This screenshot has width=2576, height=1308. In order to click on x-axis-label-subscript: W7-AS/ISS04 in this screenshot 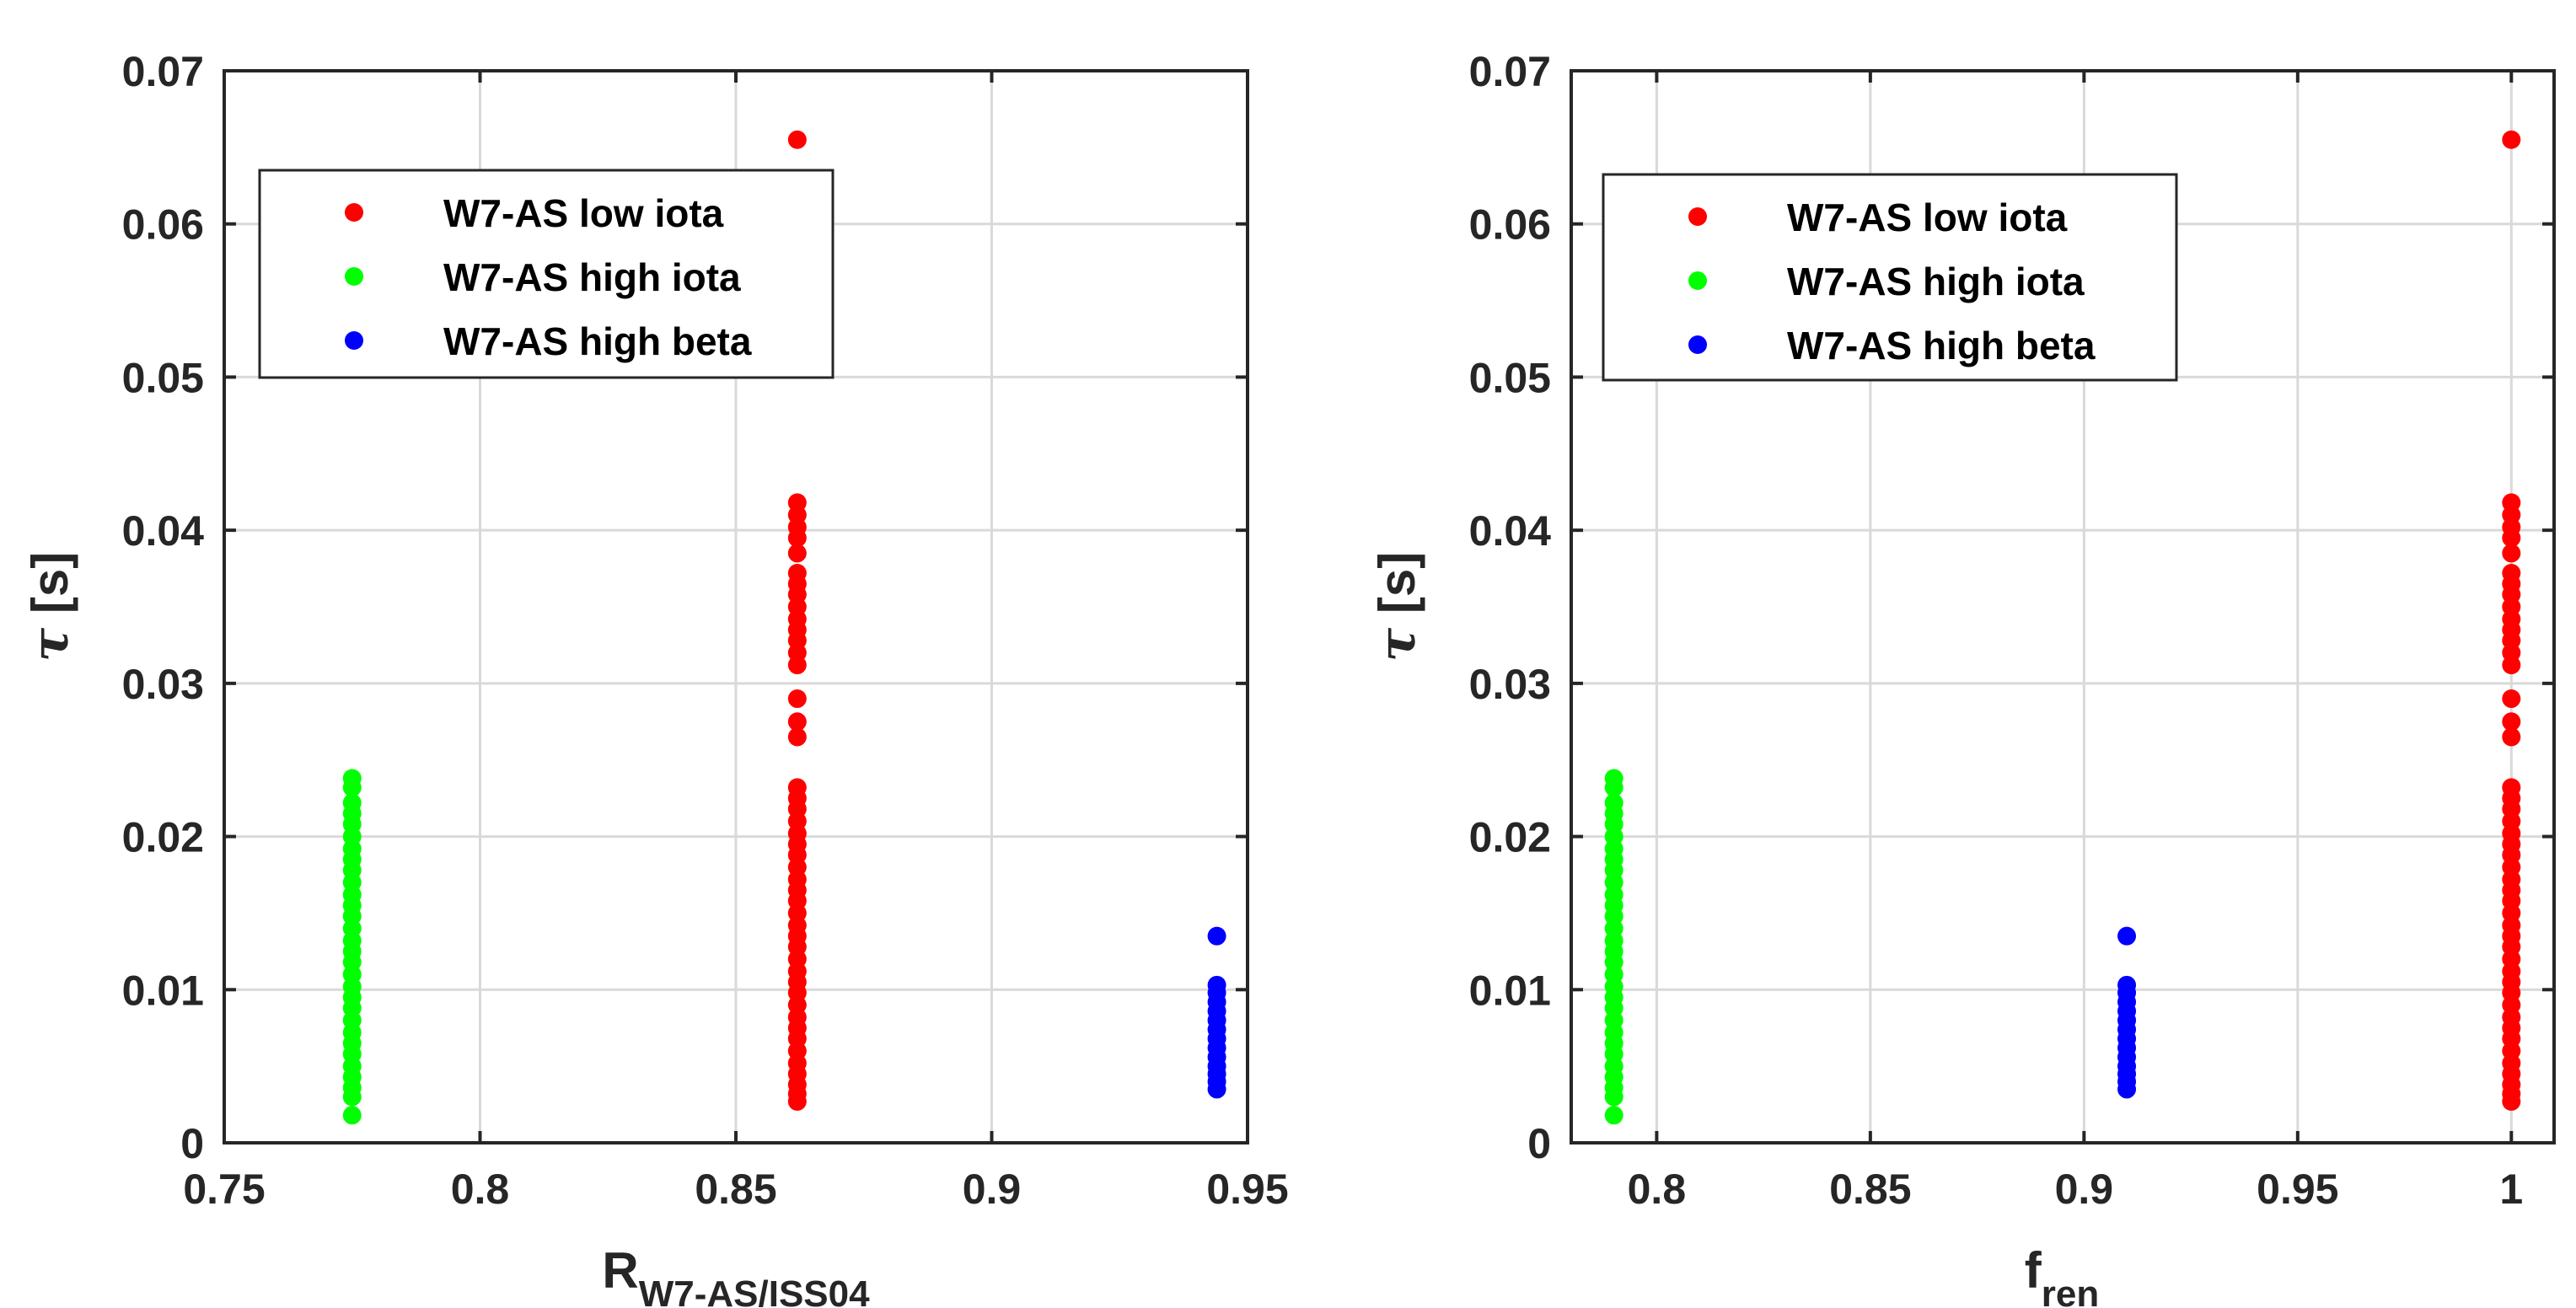, I will do `click(754, 1290)`.